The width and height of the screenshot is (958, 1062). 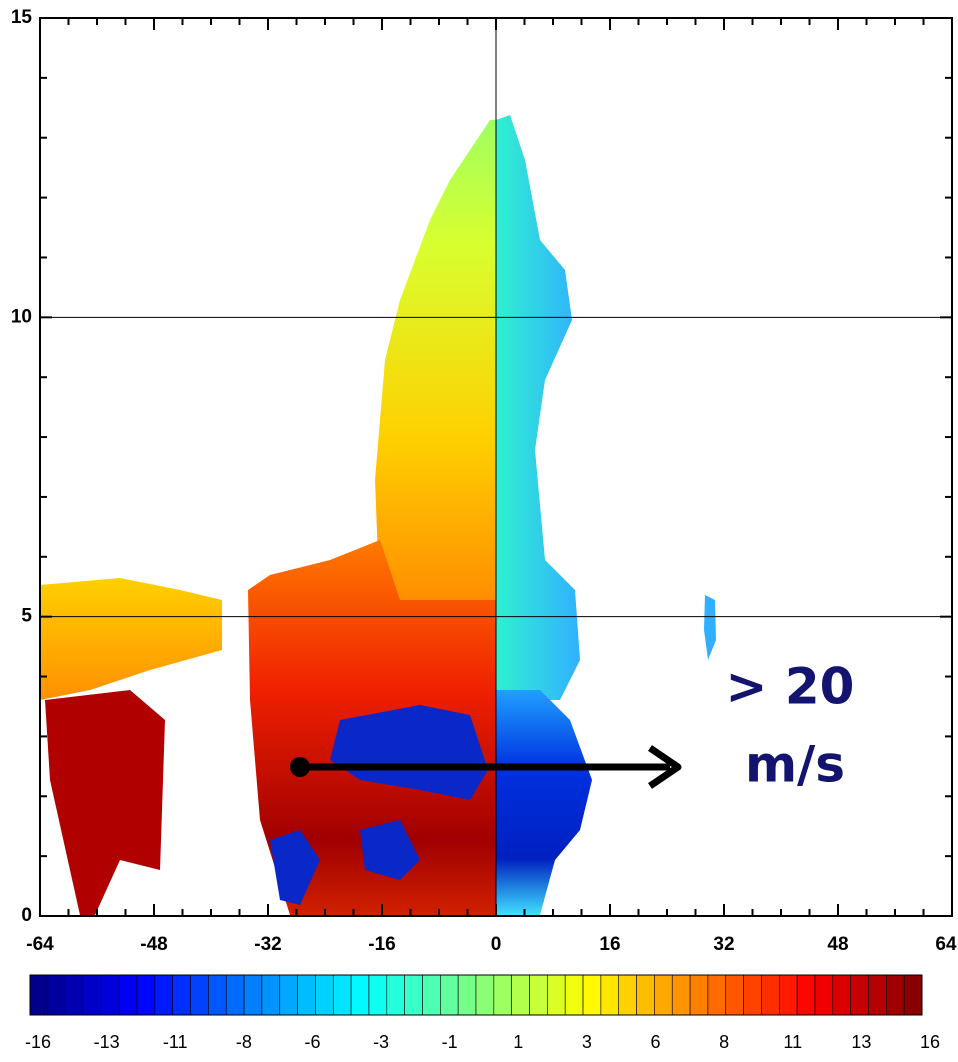 I want to click on annotation: > 20, so click(x=790, y=687).